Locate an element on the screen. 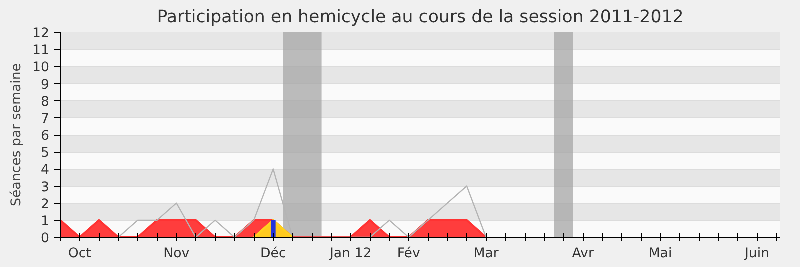 The height and width of the screenshot is (267, 800). y-tick-label: 3 is located at coordinates (45, 188).